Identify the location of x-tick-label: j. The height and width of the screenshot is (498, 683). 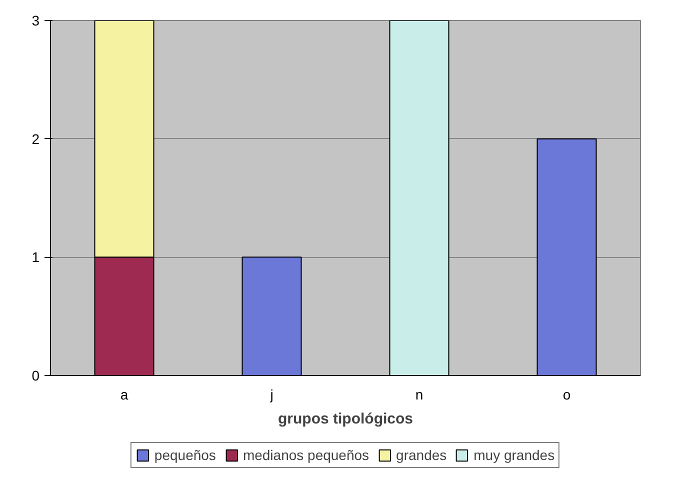
(271, 394).